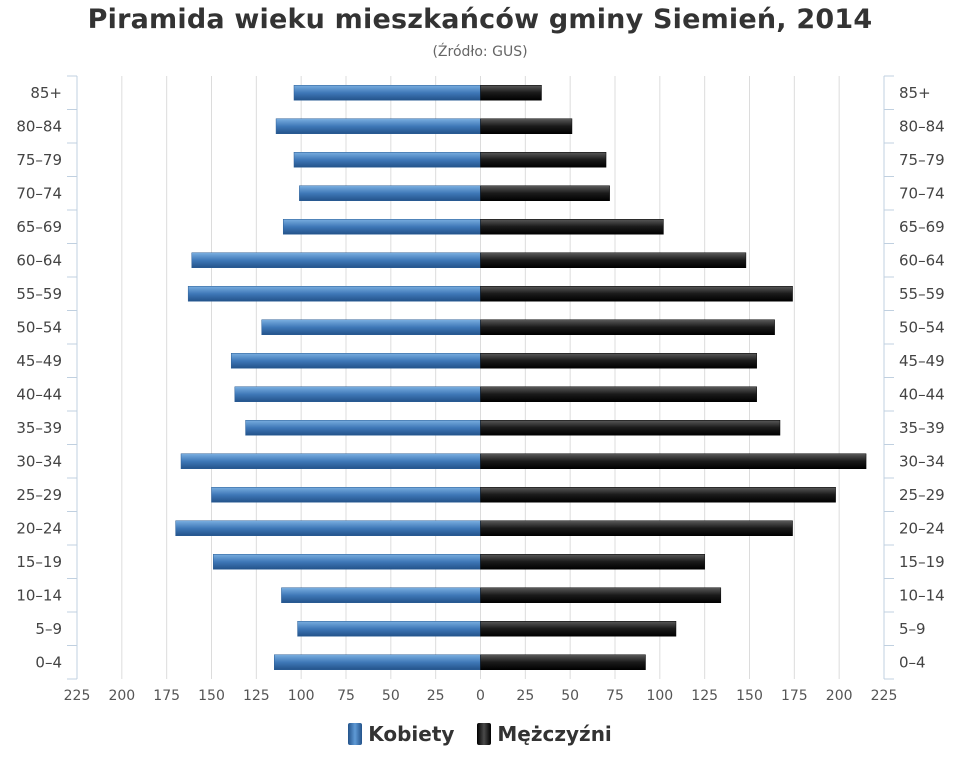 The height and width of the screenshot is (768, 960). What do you see at coordinates (922, 461) in the screenshot?
I see `y-category-label-right: 30–34` at bounding box center [922, 461].